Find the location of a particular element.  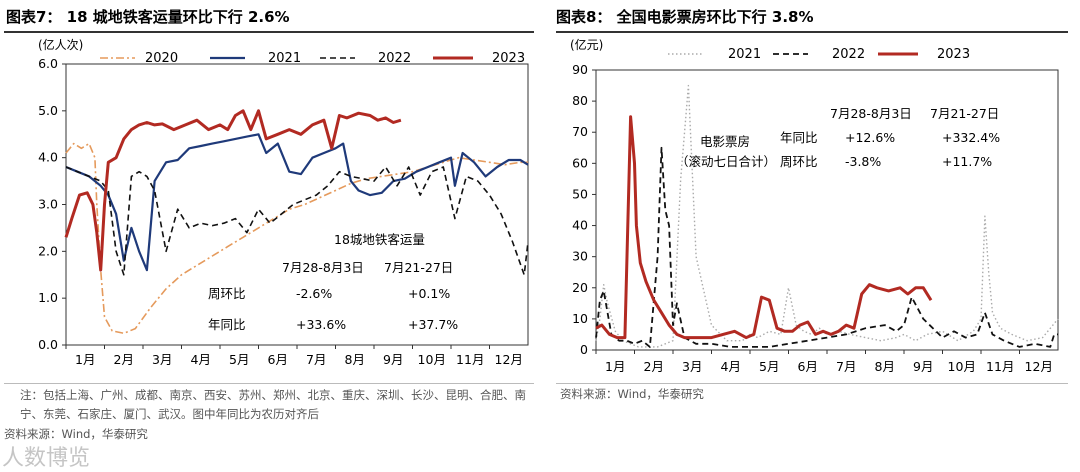

boxoffice-annotation-row-v1: +12.6% is located at coordinates (870, 137).